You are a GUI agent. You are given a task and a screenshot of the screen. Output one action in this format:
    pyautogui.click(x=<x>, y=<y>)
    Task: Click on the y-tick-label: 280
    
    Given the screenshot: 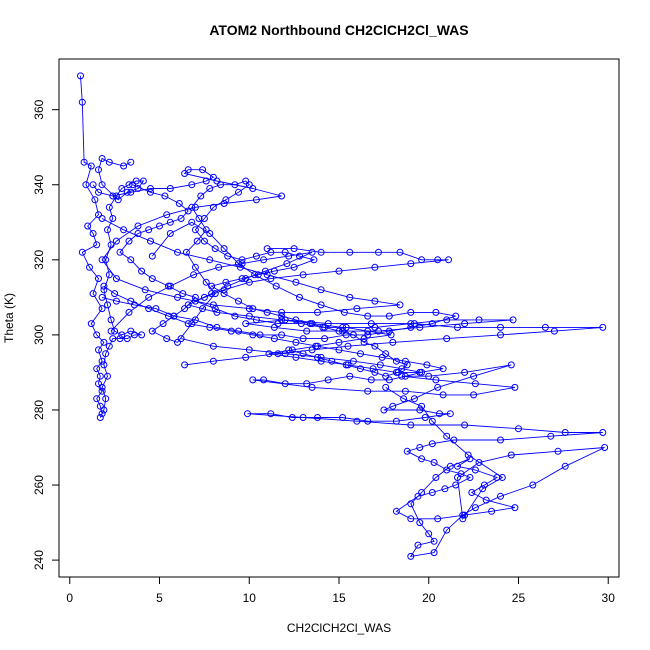 What is the action you would take?
    pyautogui.click(x=39, y=410)
    